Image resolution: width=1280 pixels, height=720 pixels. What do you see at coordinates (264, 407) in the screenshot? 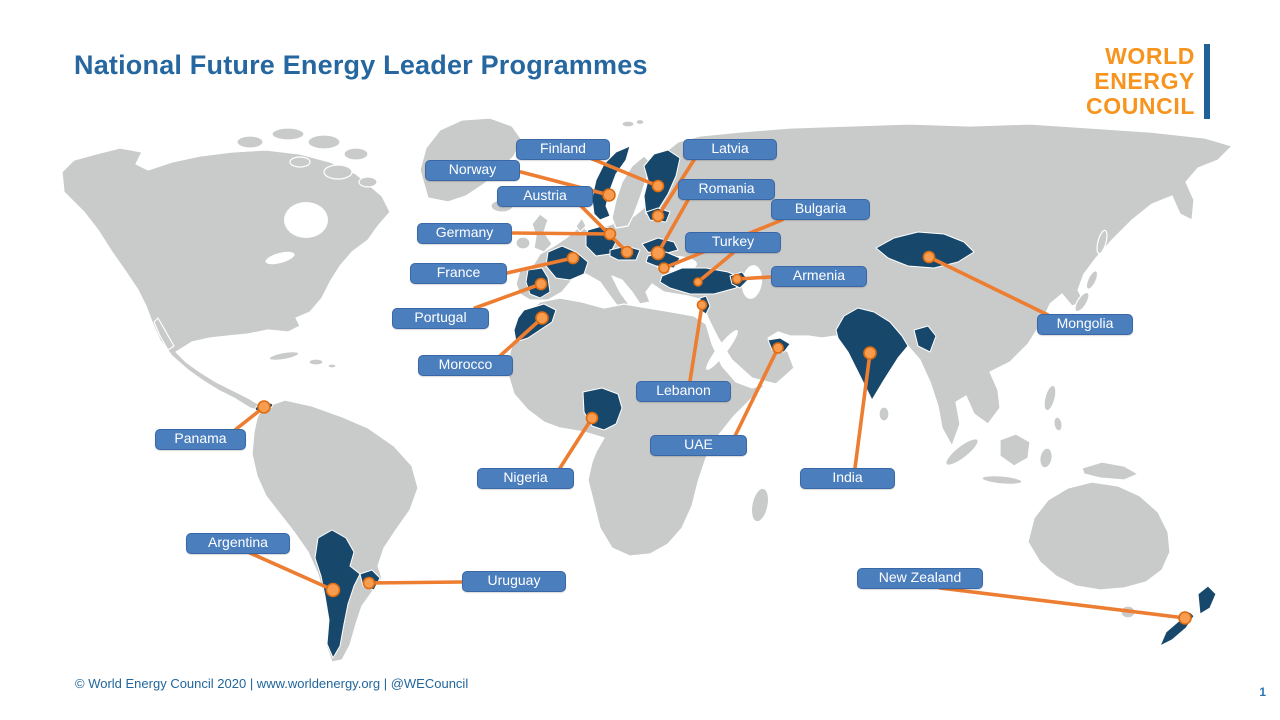
I see `marker-dot-panama` at bounding box center [264, 407].